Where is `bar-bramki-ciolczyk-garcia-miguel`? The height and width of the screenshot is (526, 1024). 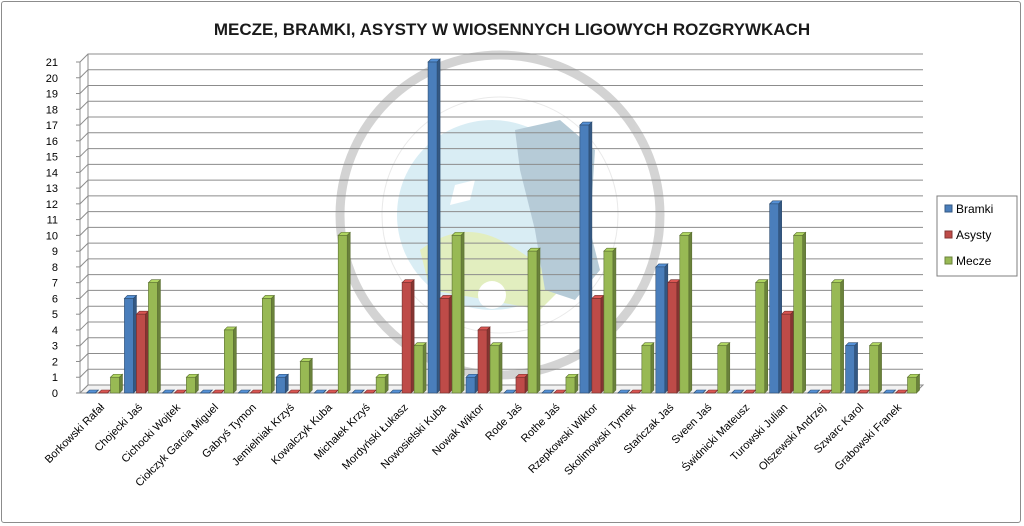
bar-bramki-ciolczyk-garcia-miguel is located at coordinates (206, 391).